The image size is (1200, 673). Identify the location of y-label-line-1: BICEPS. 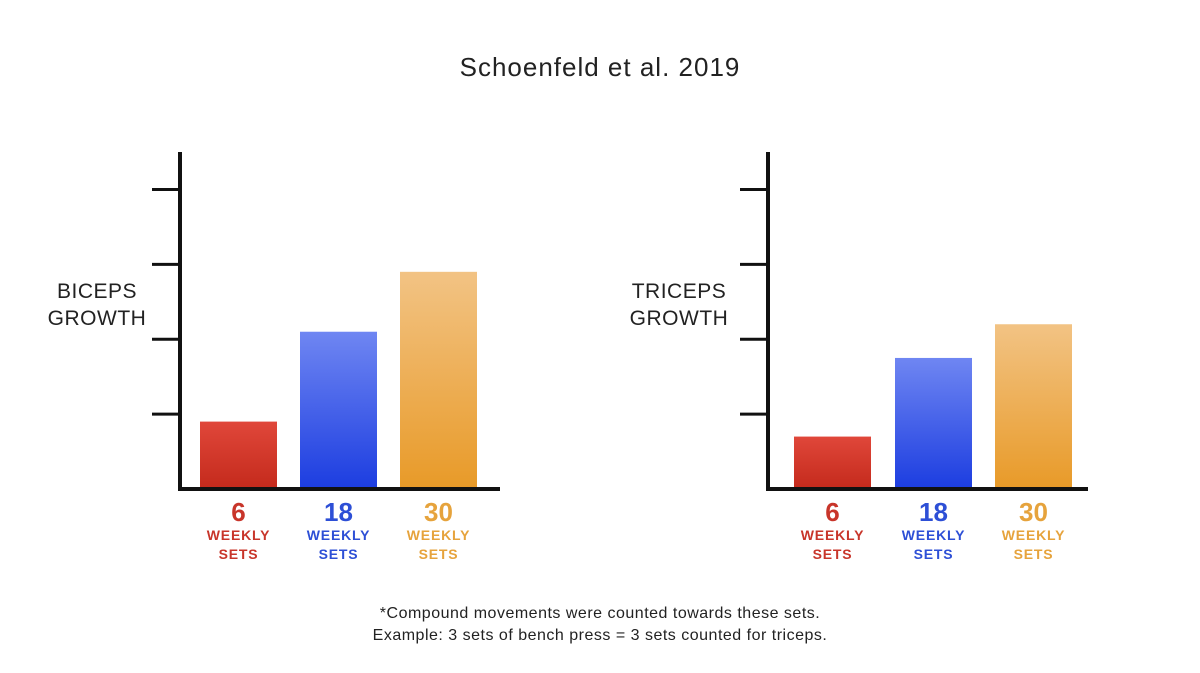
(97, 291).